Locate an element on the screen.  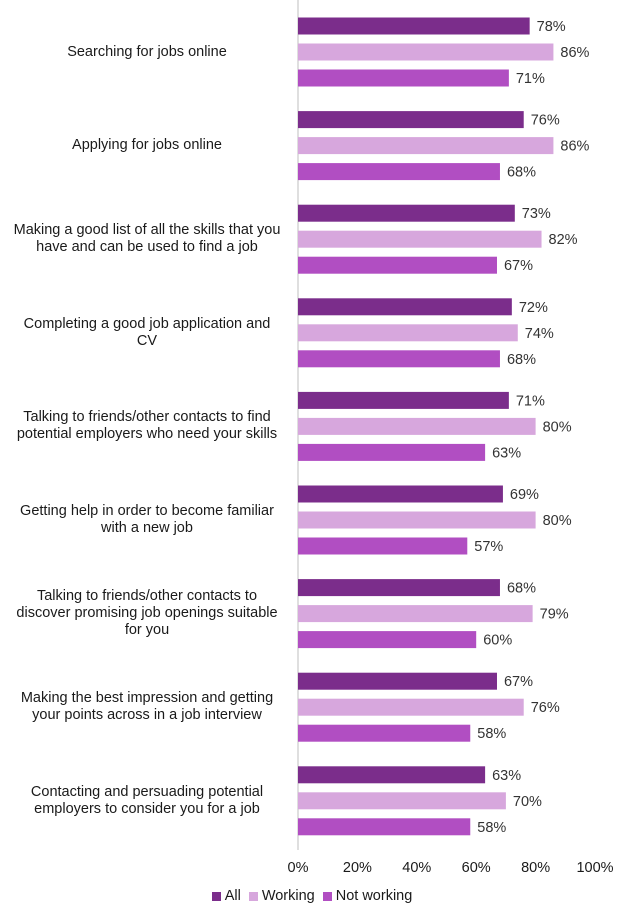
legend-label: All is located at coordinates (232, 896).